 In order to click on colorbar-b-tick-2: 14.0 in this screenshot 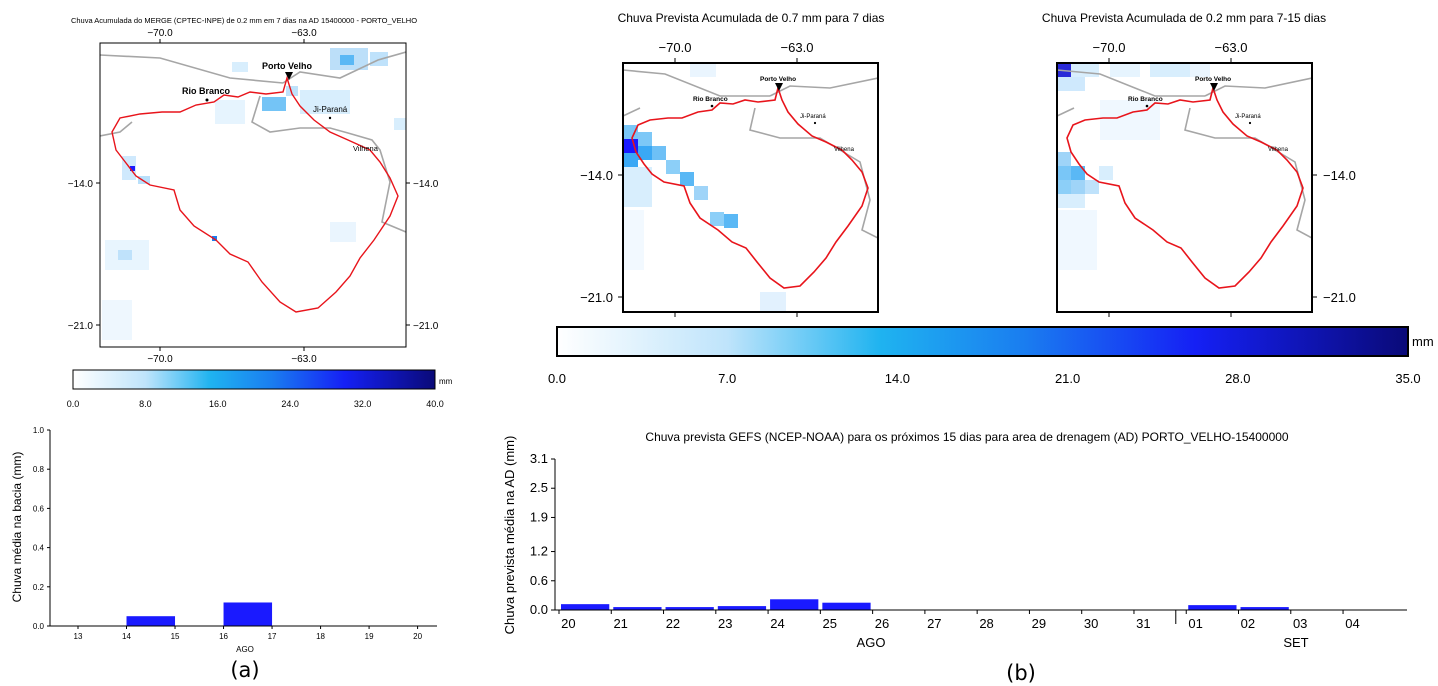, I will do `click(897, 378)`.